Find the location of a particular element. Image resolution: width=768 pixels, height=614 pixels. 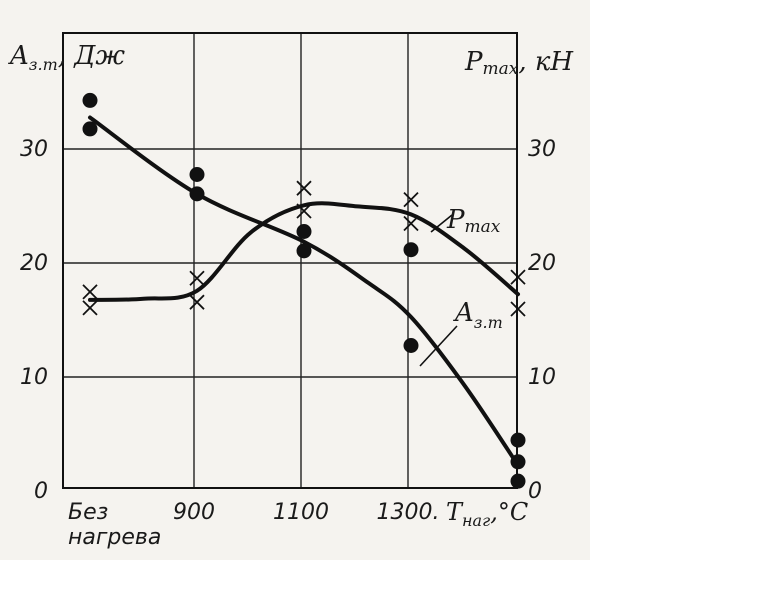

y-tick-left-10: 10 is located at coordinates (34, 377).